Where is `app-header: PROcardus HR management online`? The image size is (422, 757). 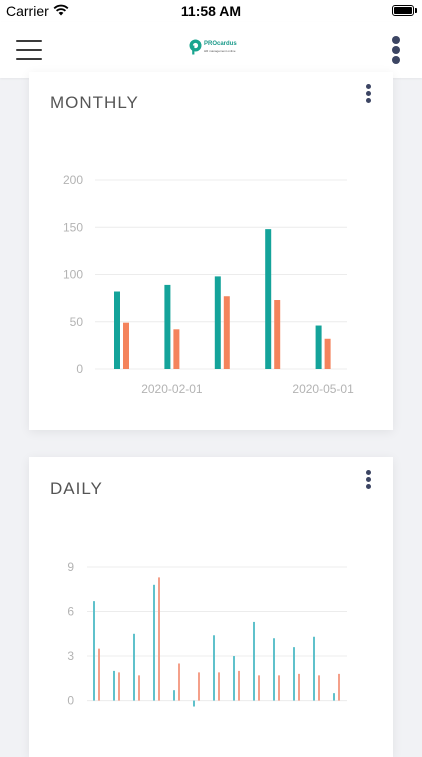 app-header: PROcardus HR management online is located at coordinates (211, 50).